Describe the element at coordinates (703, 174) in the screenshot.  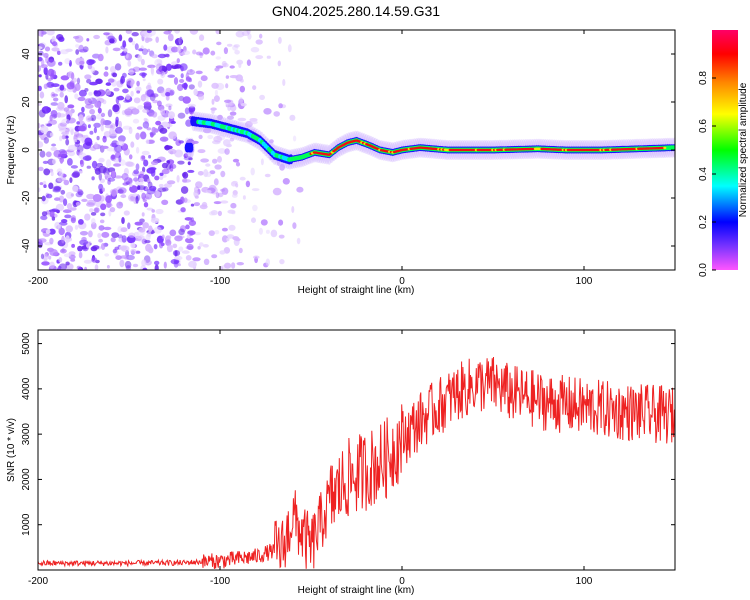
I see `colorbar-tick-label: 0.4` at that location.